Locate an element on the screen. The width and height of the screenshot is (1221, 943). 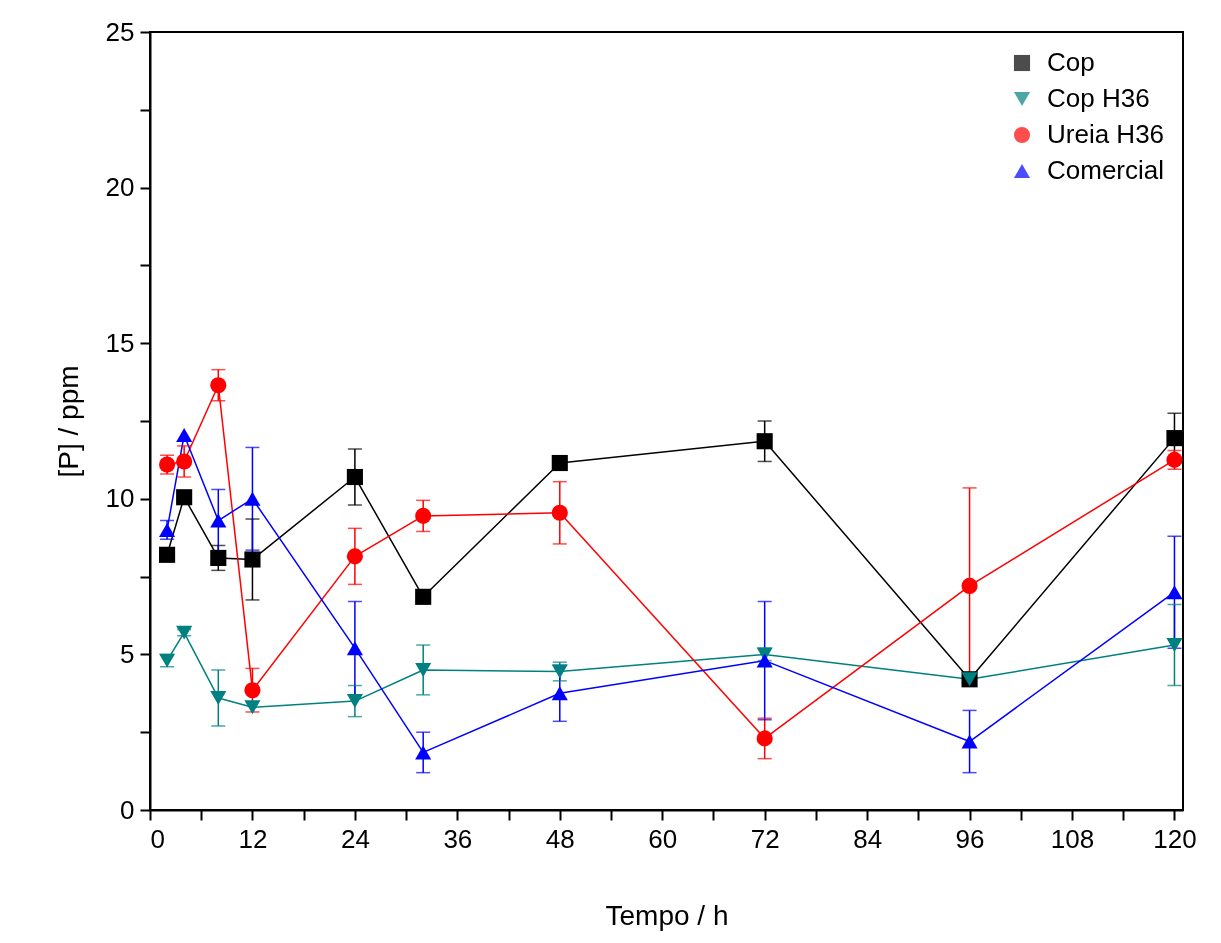
y-axis-title: [P] / ppm is located at coordinates (68, 421).